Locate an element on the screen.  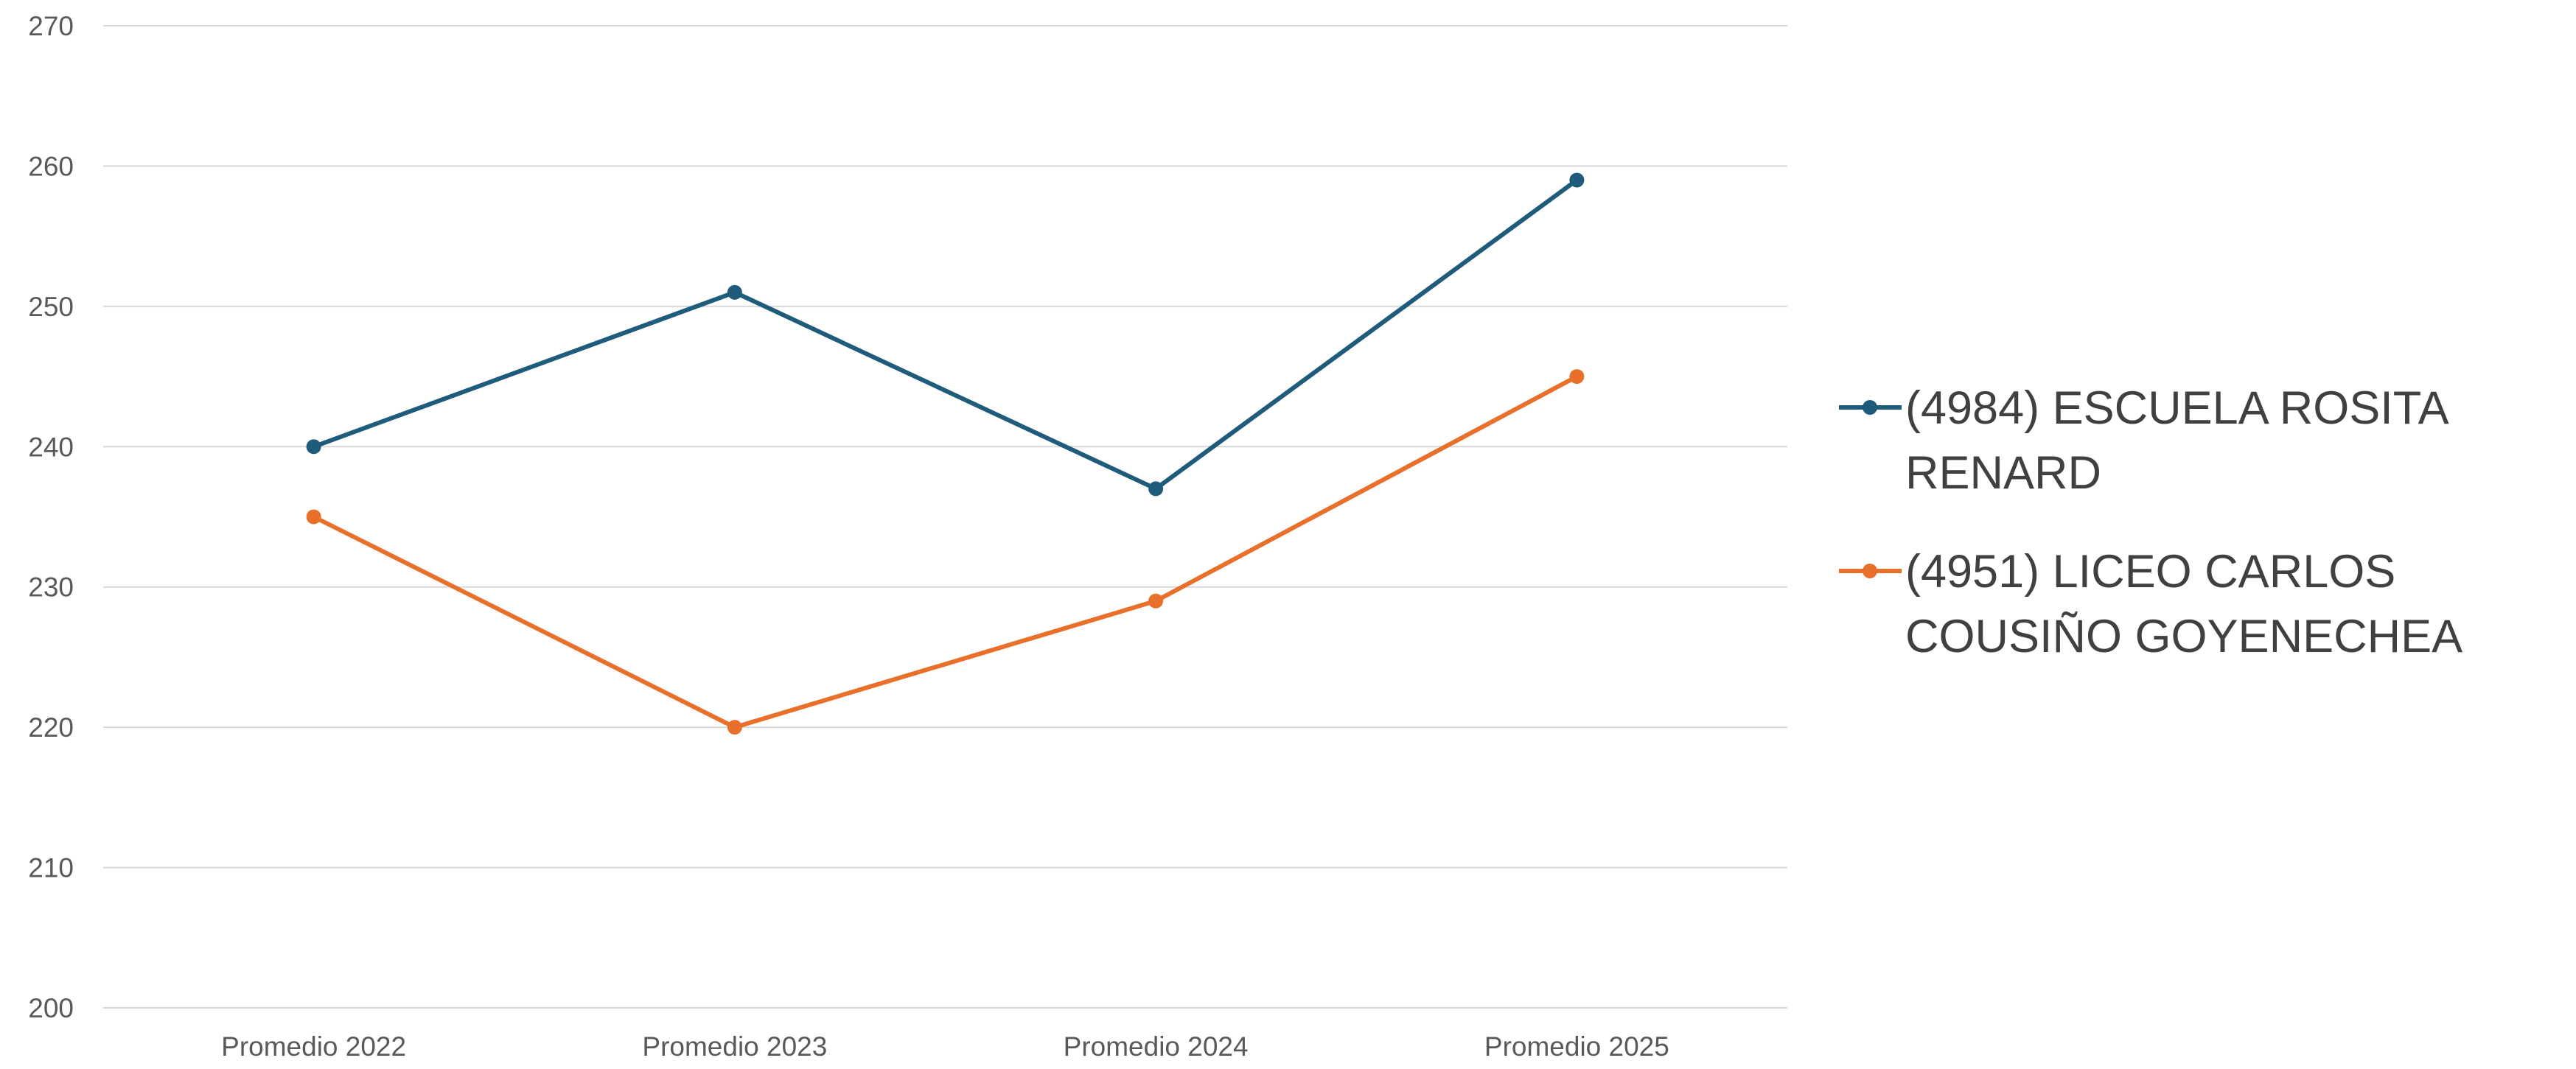
y-tick-label: 230 is located at coordinates (51, 587).